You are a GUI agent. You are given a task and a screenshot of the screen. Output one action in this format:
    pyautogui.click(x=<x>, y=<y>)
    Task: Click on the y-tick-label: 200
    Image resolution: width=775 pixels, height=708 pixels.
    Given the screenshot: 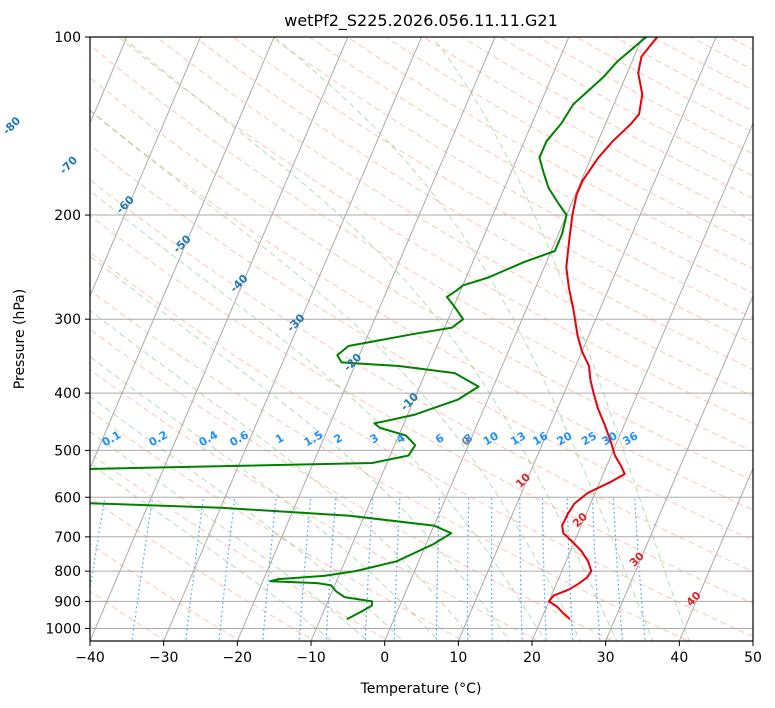 What is the action you would take?
    pyautogui.click(x=67, y=216)
    